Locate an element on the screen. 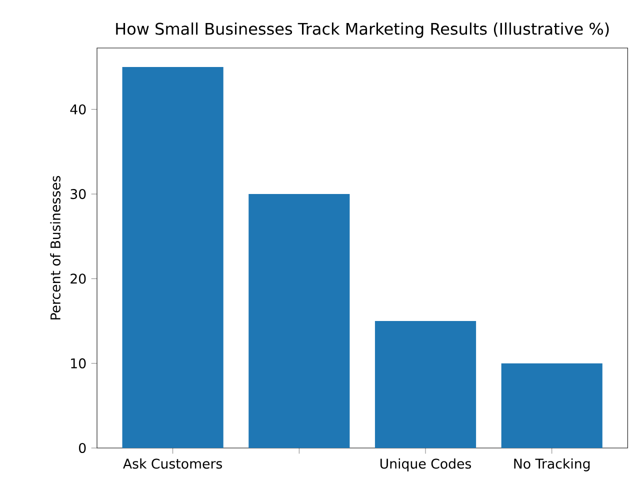 The width and height of the screenshot is (644, 480). chart-title: How Small Businesses Track Marketing Results (Illustrative %) is located at coordinates (362, 30).